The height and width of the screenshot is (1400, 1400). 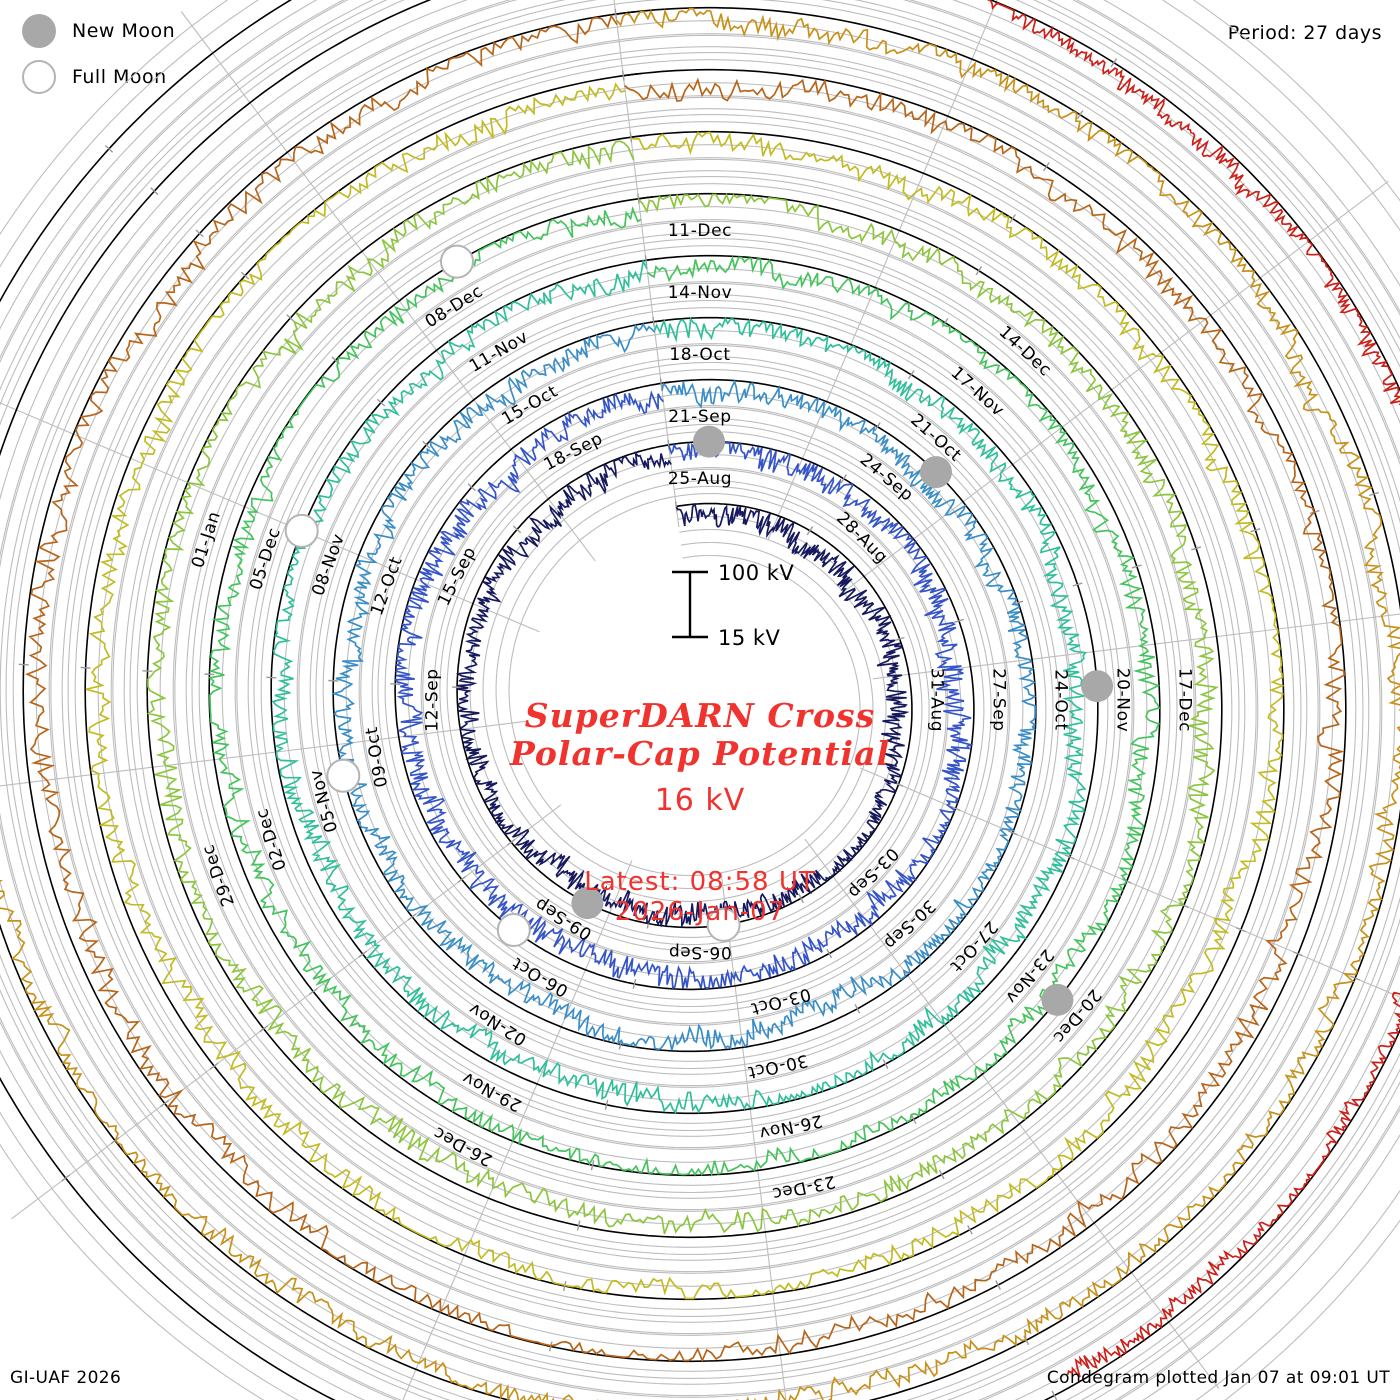 What do you see at coordinates (733, 605) in the screenshot?
I see `scale-bar-group: 100 kV 15 kV` at bounding box center [733, 605].